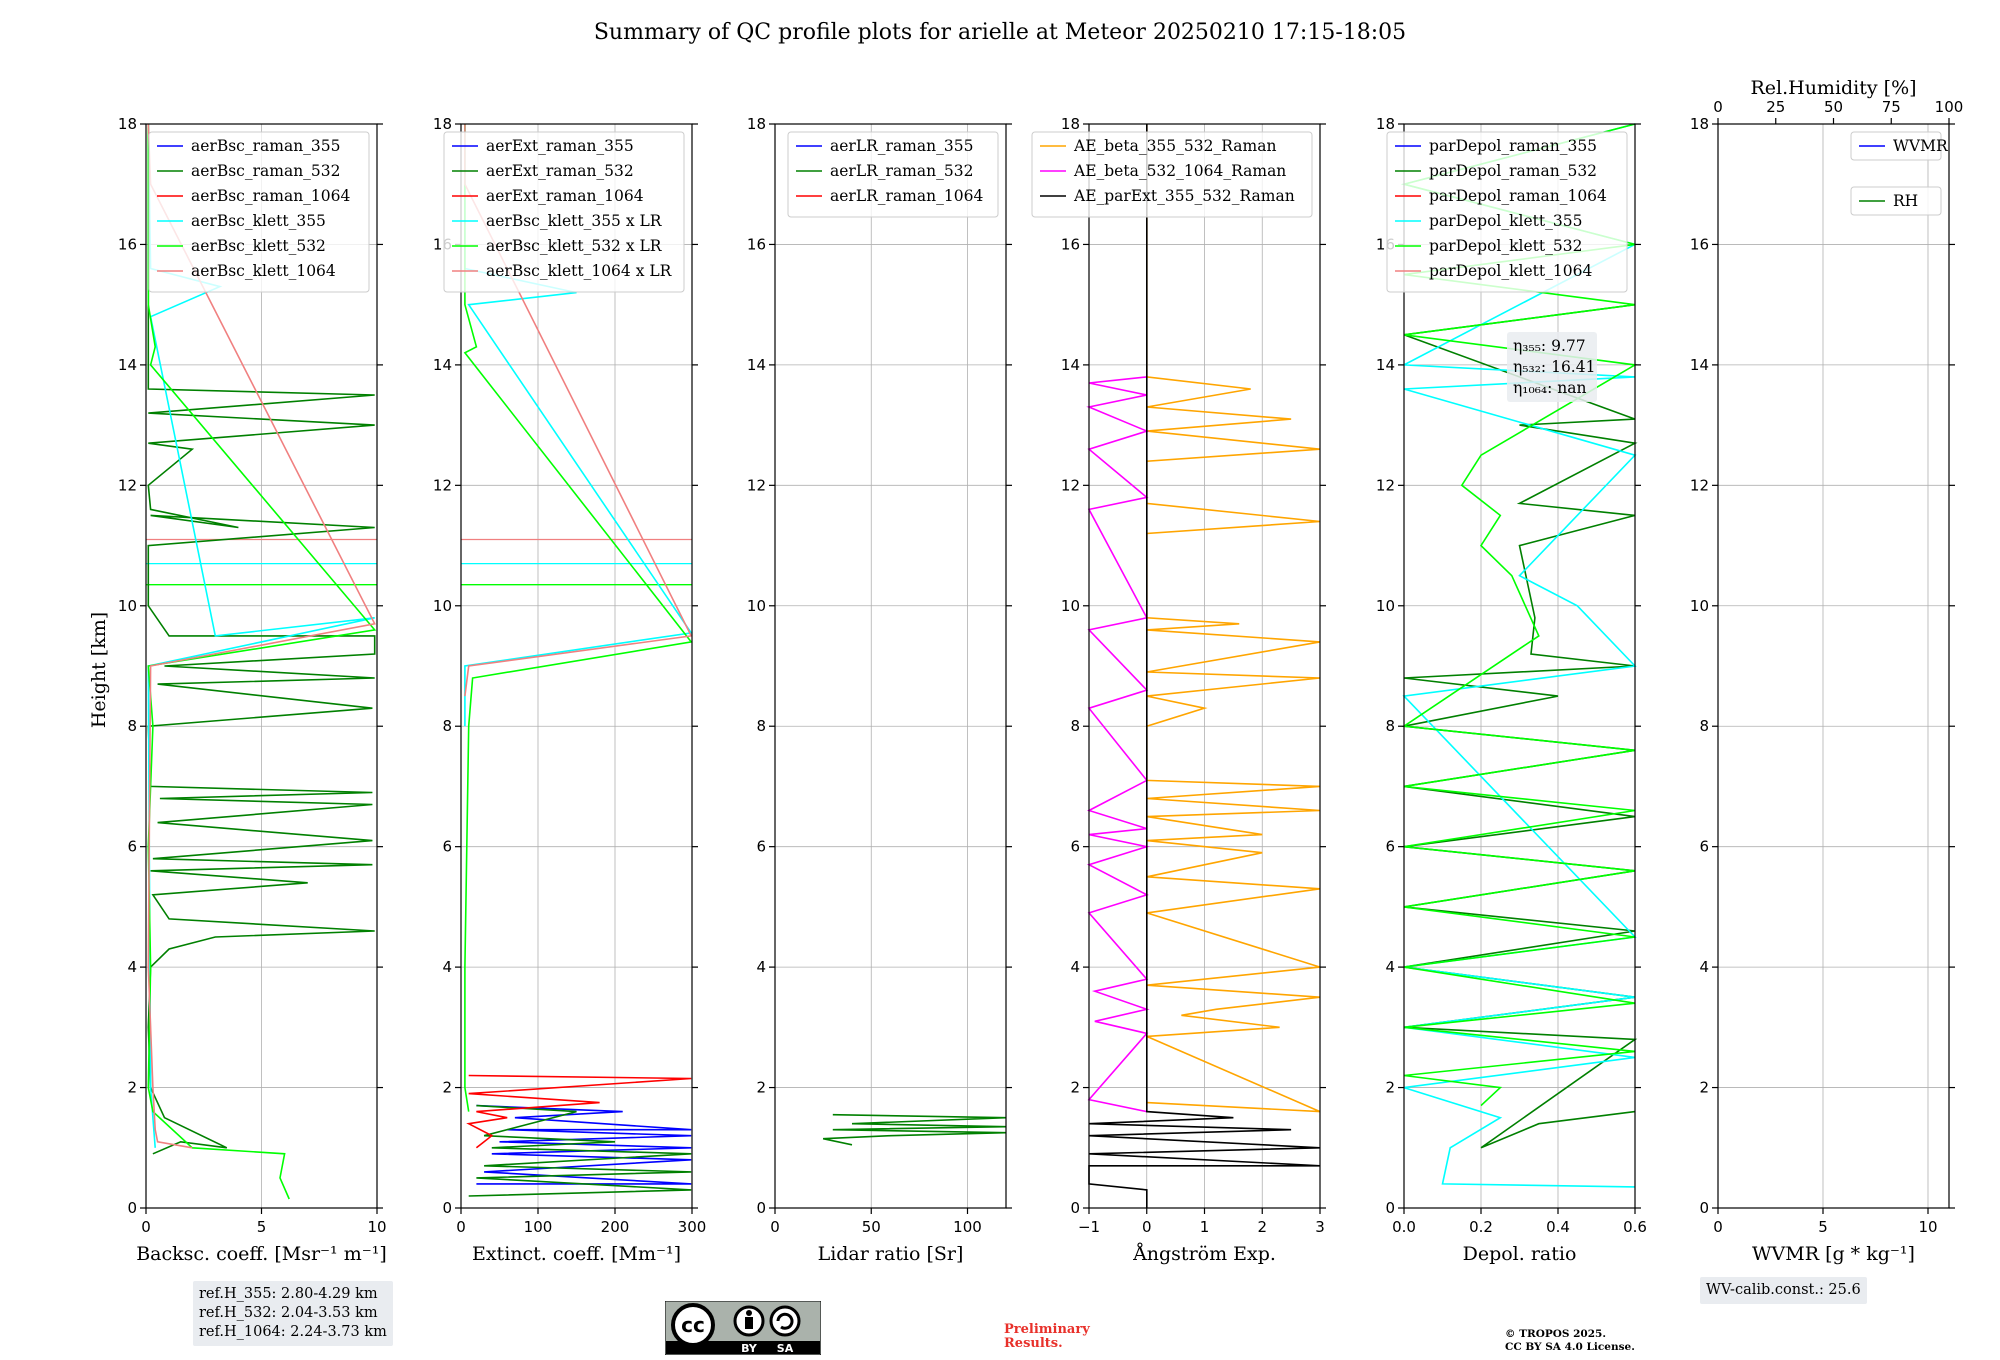 The width and height of the screenshot is (2000, 1360). What do you see at coordinates (901, 146) in the screenshot?
I see `legend-label: aerLR_raman_355` at bounding box center [901, 146].